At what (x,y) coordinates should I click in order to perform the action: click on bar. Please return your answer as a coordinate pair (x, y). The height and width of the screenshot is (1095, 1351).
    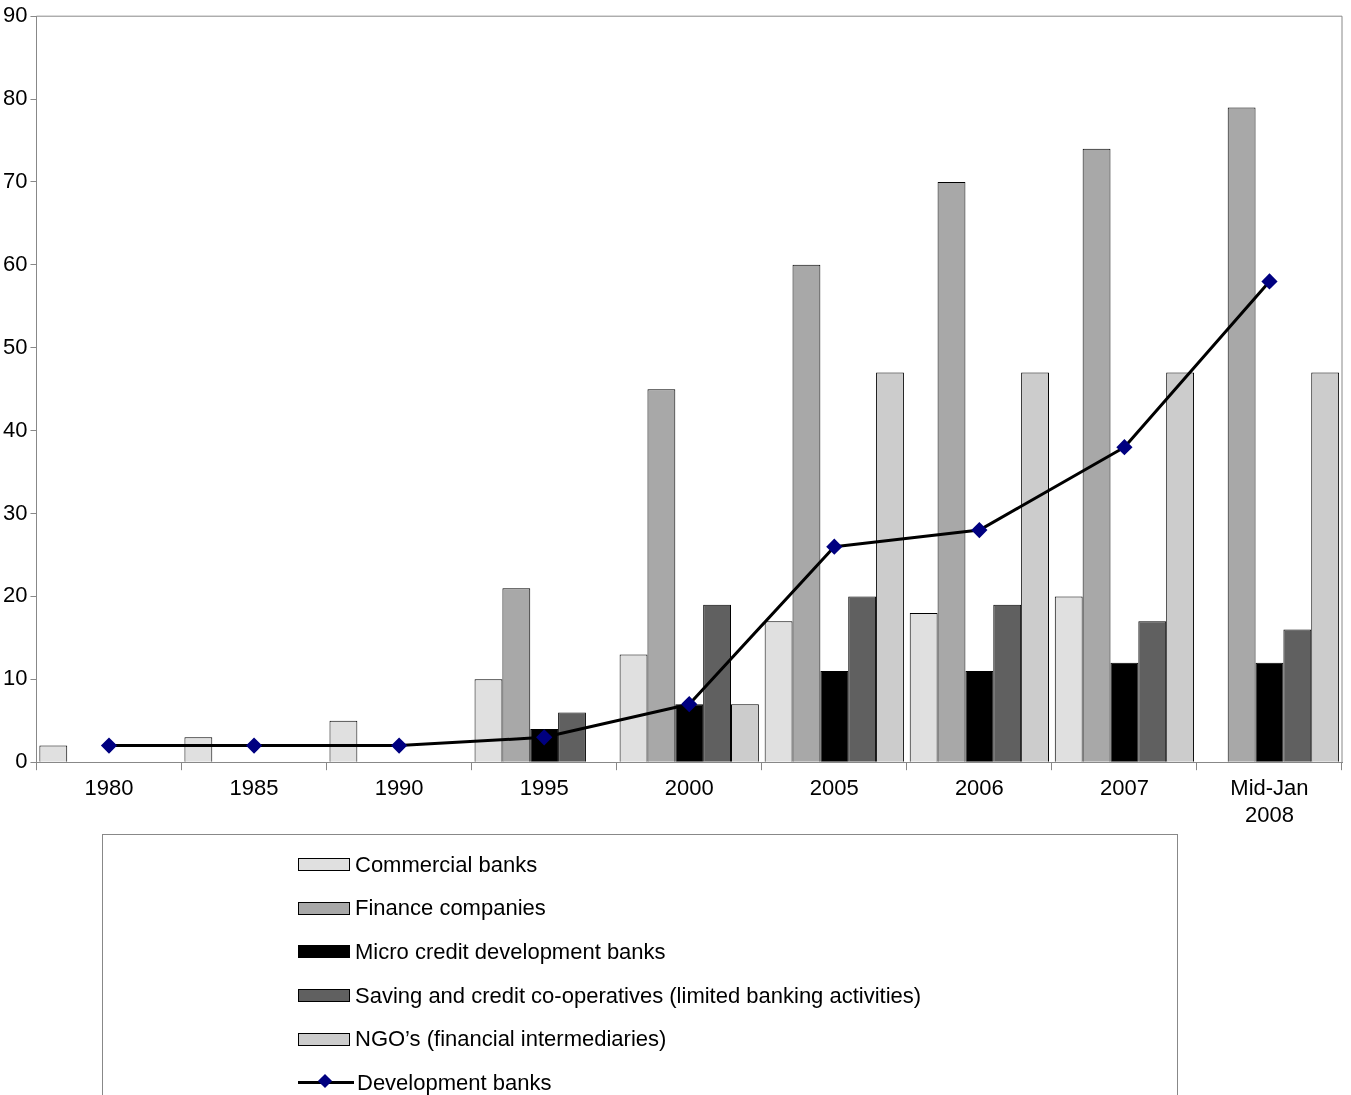
    Looking at the image, I should click on (1269, 712).